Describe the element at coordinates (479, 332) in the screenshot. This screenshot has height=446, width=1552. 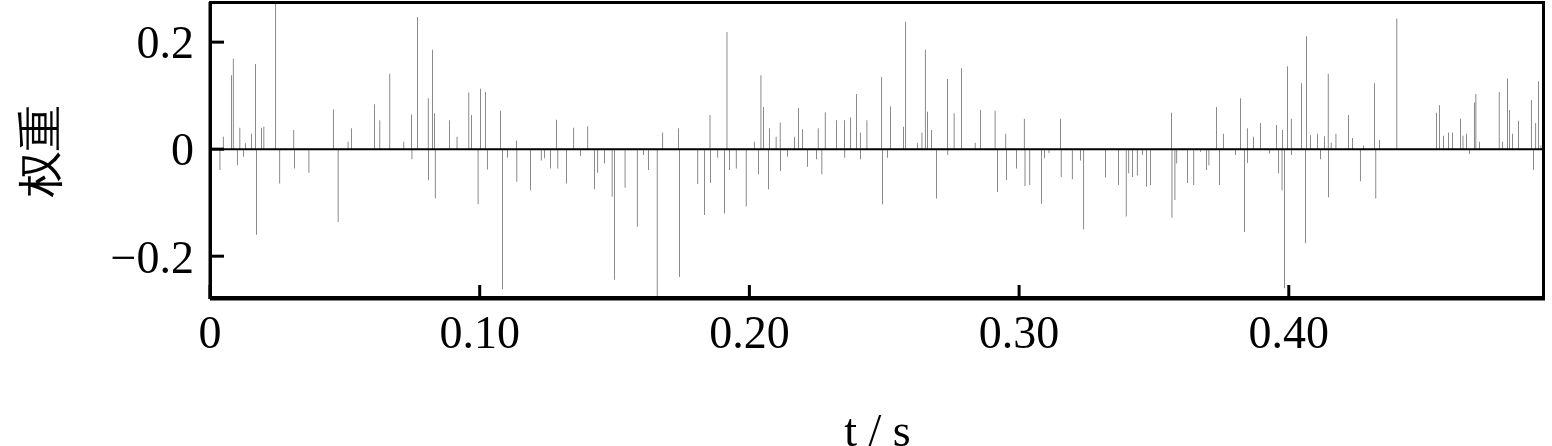
I see `x-tick-label: 0.10` at that location.